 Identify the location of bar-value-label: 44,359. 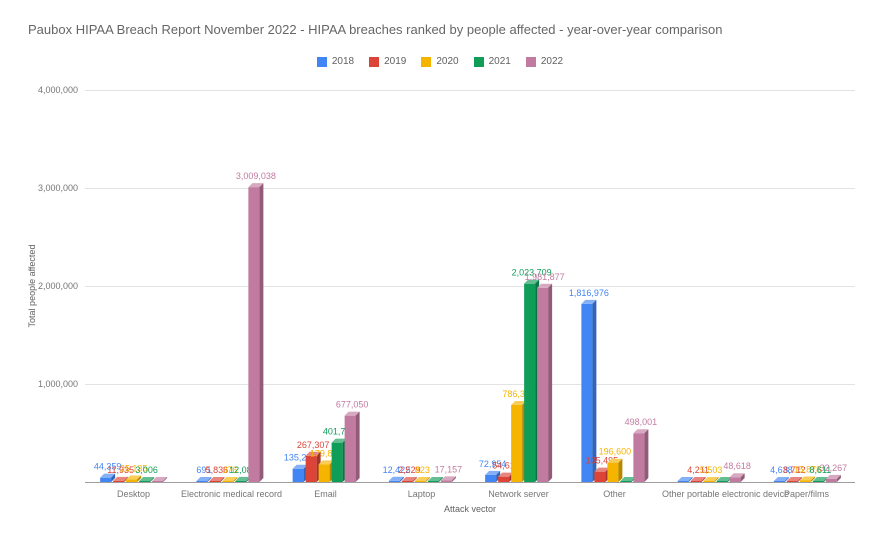
(108, 467).